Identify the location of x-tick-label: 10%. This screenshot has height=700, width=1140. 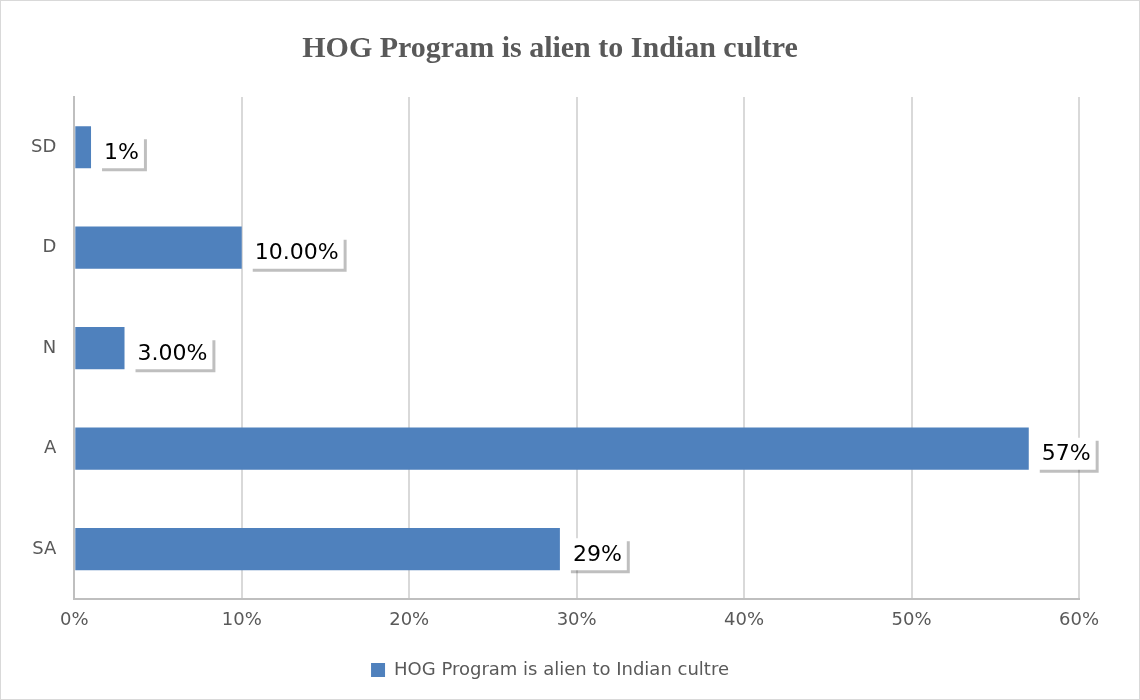
(241, 618).